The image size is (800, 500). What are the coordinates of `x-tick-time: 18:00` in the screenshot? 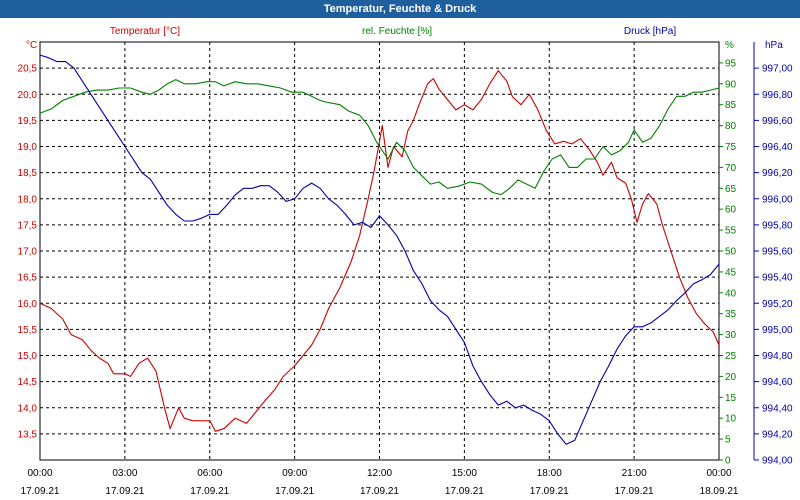 It's located at (549, 473).